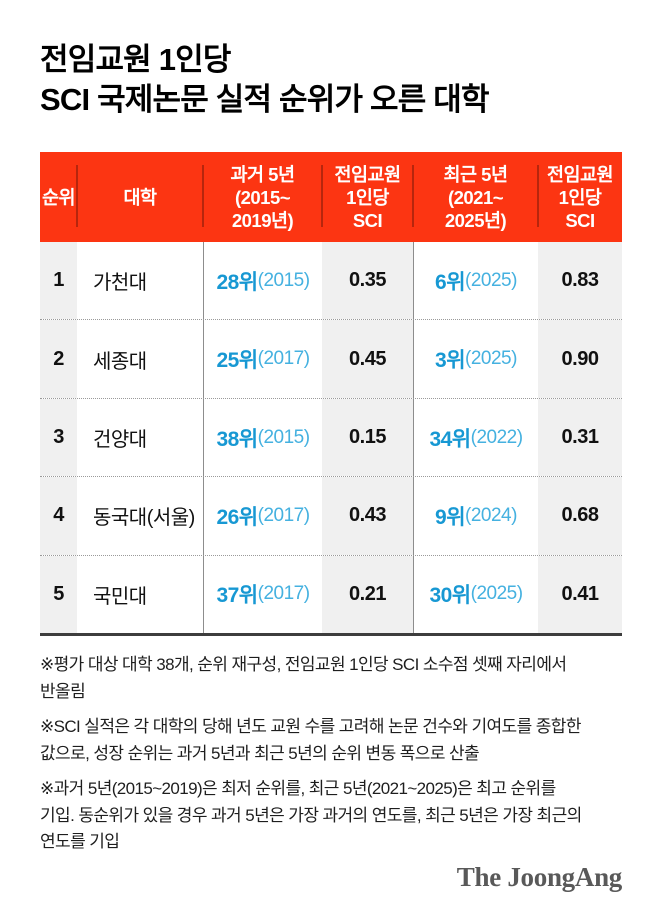 Image resolution: width=661 pixels, height=920 pixels. What do you see at coordinates (450, 517) in the screenshot?
I see `recent-rank-value: 9위` at bounding box center [450, 517].